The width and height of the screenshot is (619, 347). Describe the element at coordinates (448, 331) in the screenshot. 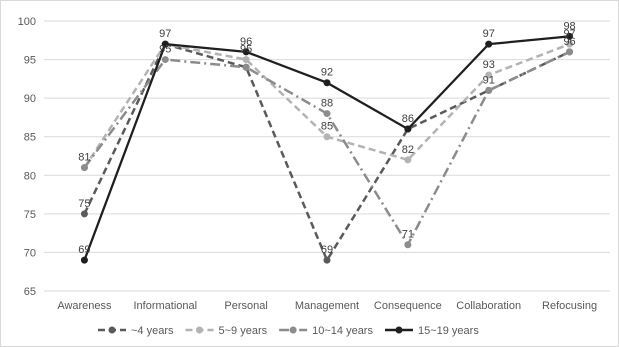

I see `legend-label: 15~19 years` at that location.